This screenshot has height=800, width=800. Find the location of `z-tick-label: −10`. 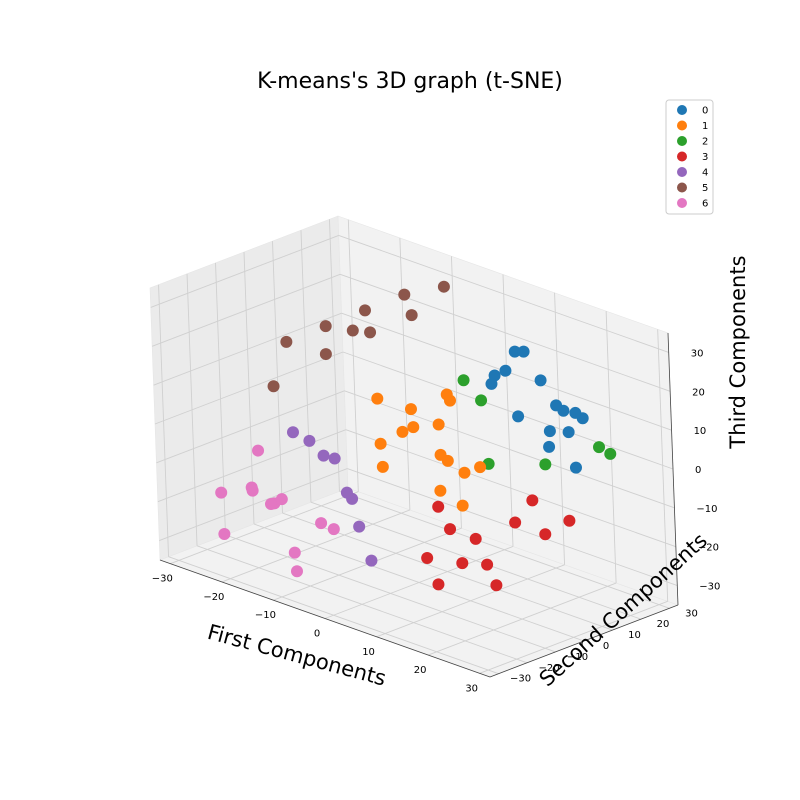

z-tick-label: −10 is located at coordinates (706, 509).